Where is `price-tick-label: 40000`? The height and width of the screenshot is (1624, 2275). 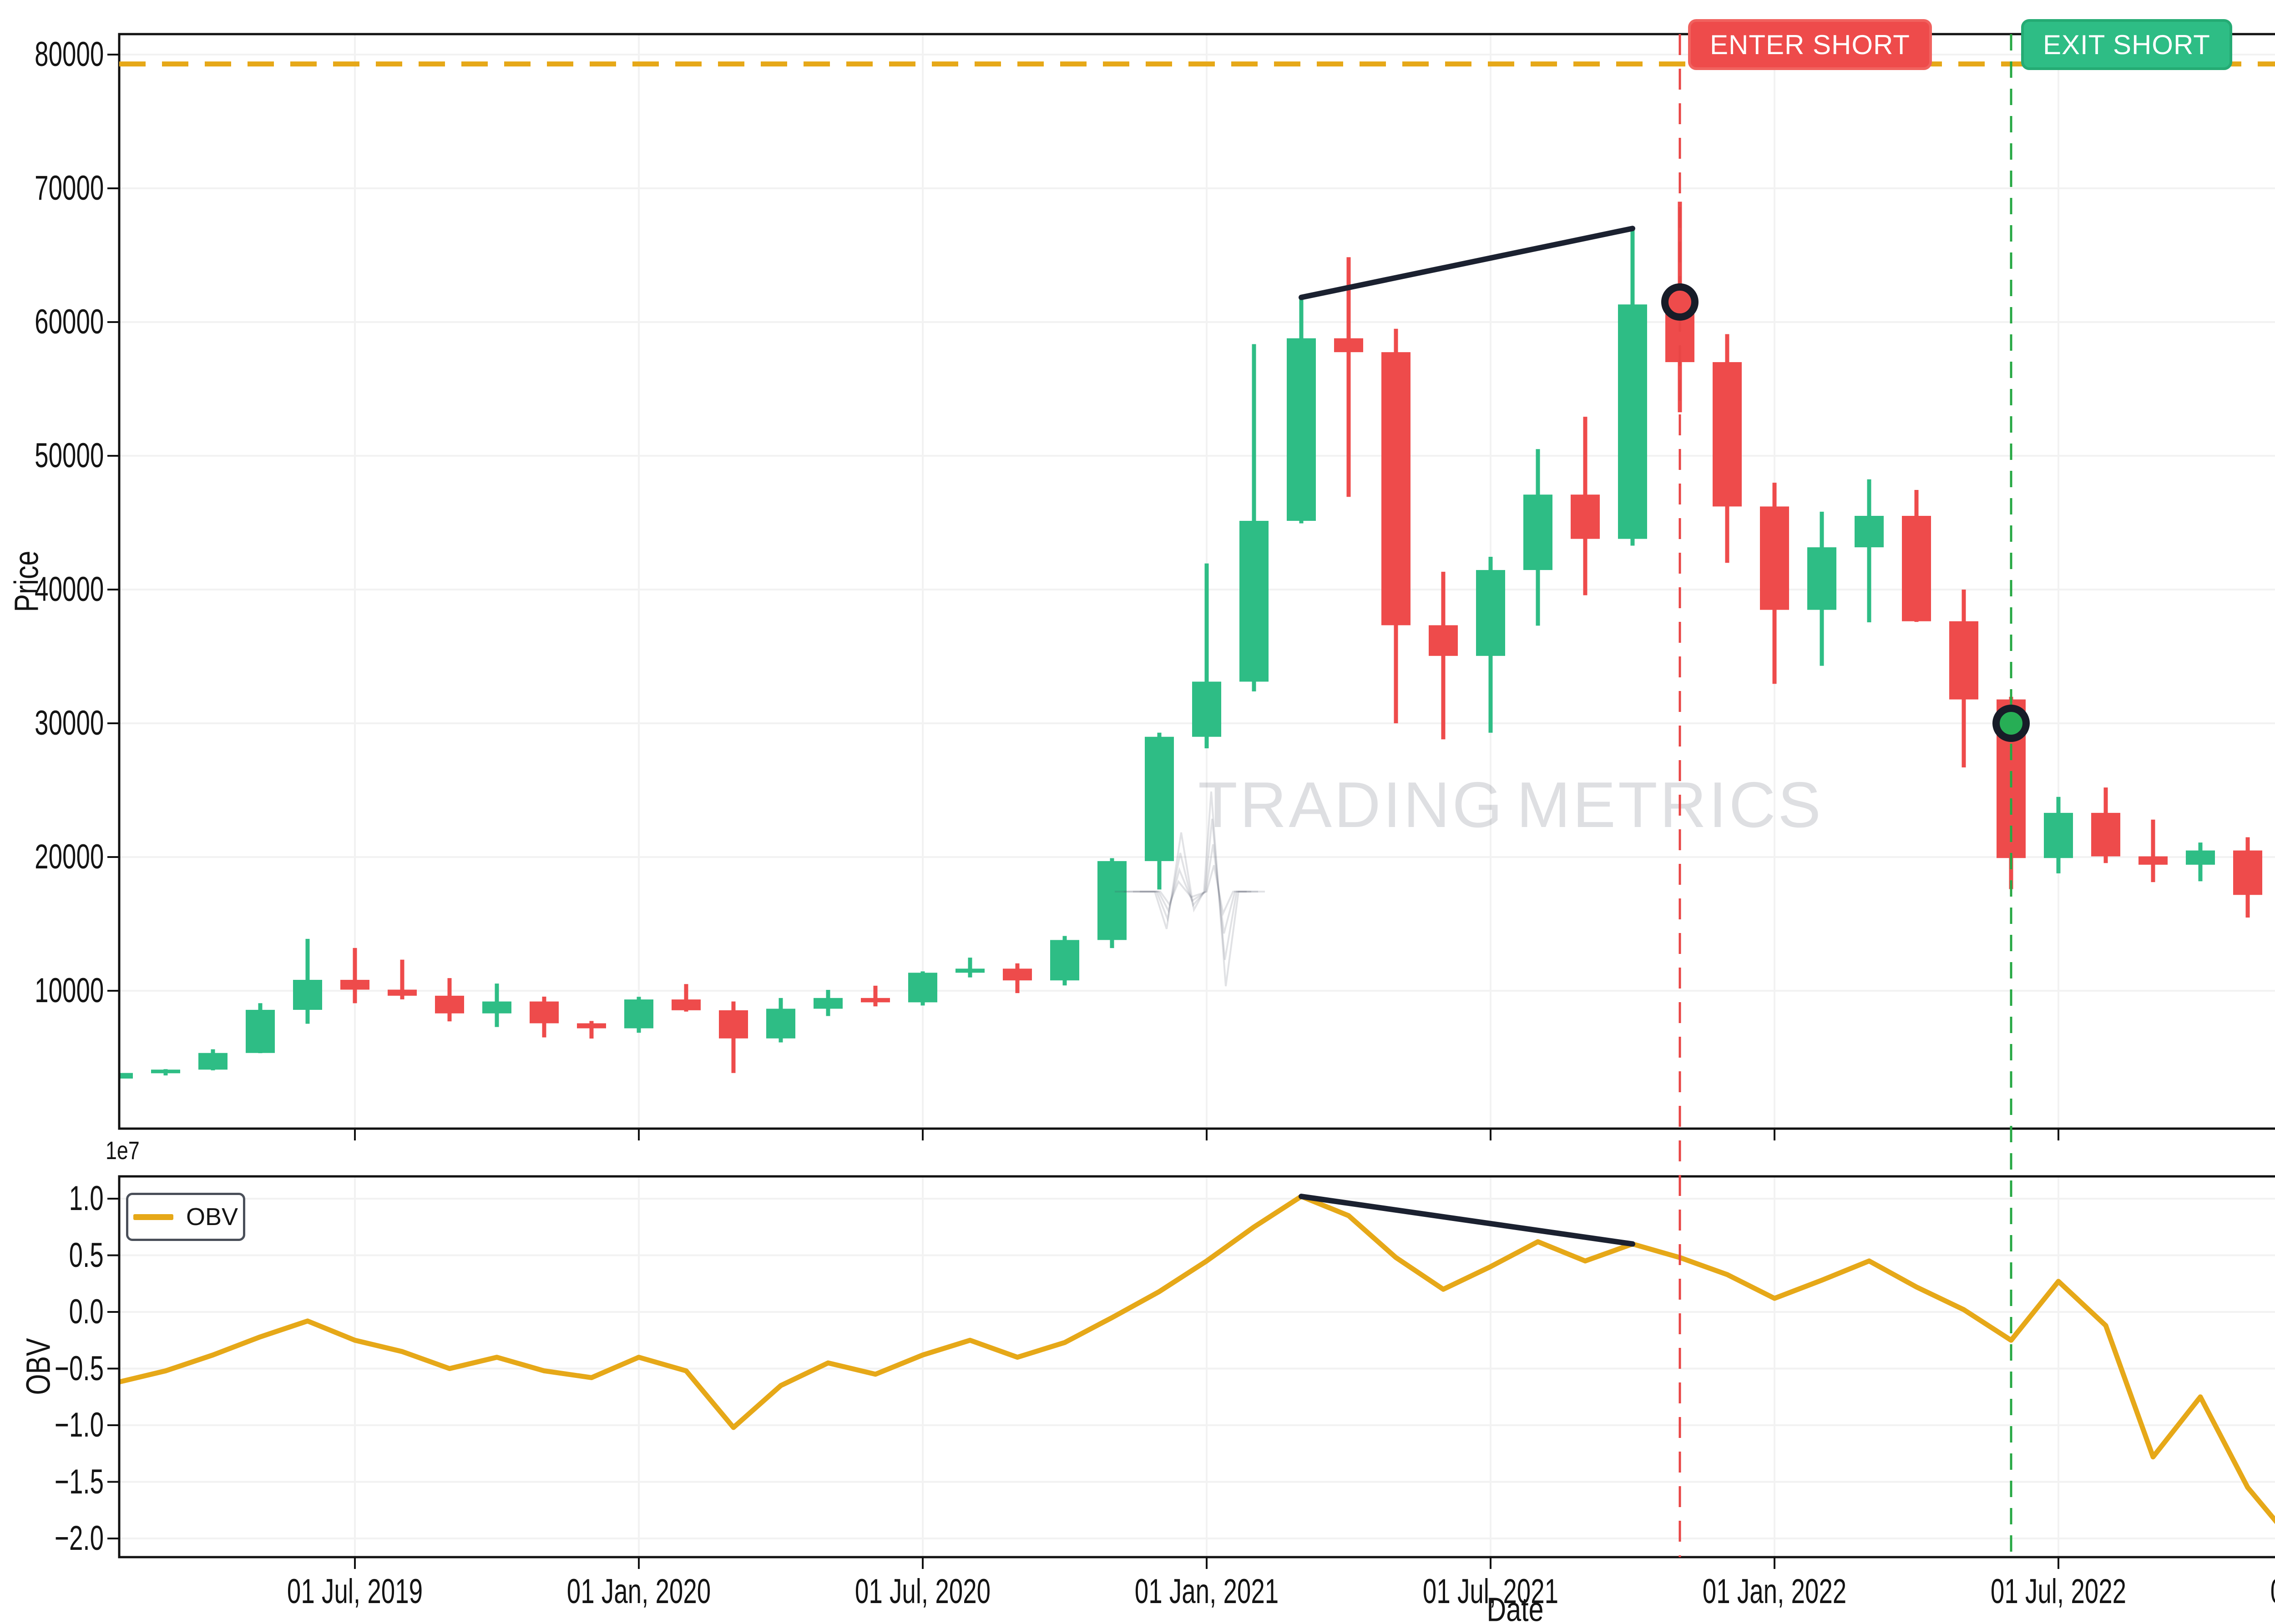
price-tick-label: 40000 is located at coordinates (69, 589).